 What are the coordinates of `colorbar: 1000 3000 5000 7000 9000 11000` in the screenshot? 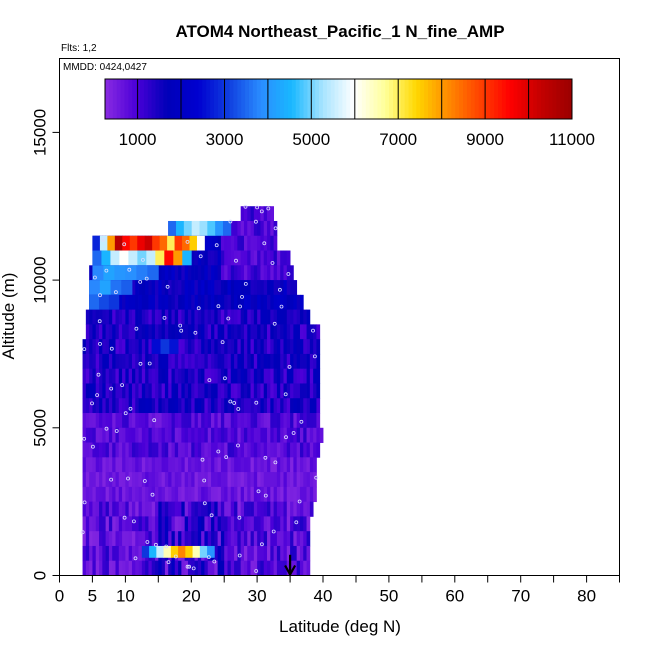 It's located at (349, 113).